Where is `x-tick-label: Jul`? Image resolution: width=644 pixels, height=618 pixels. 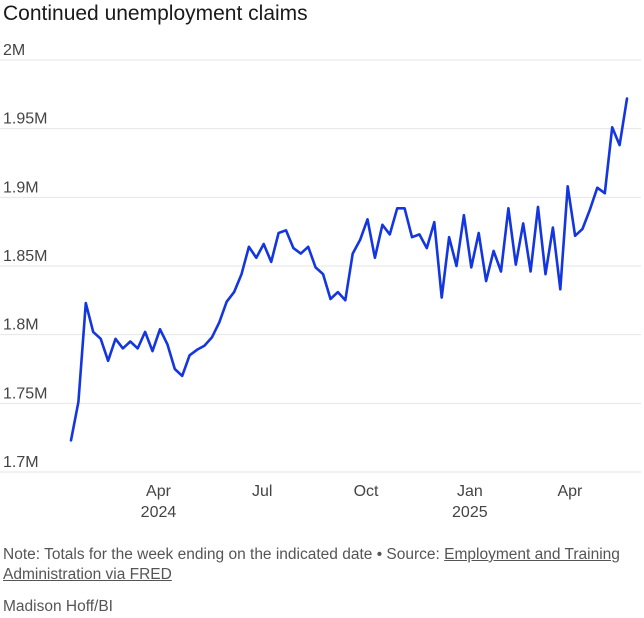 x-tick-label: Jul is located at coordinates (262, 491).